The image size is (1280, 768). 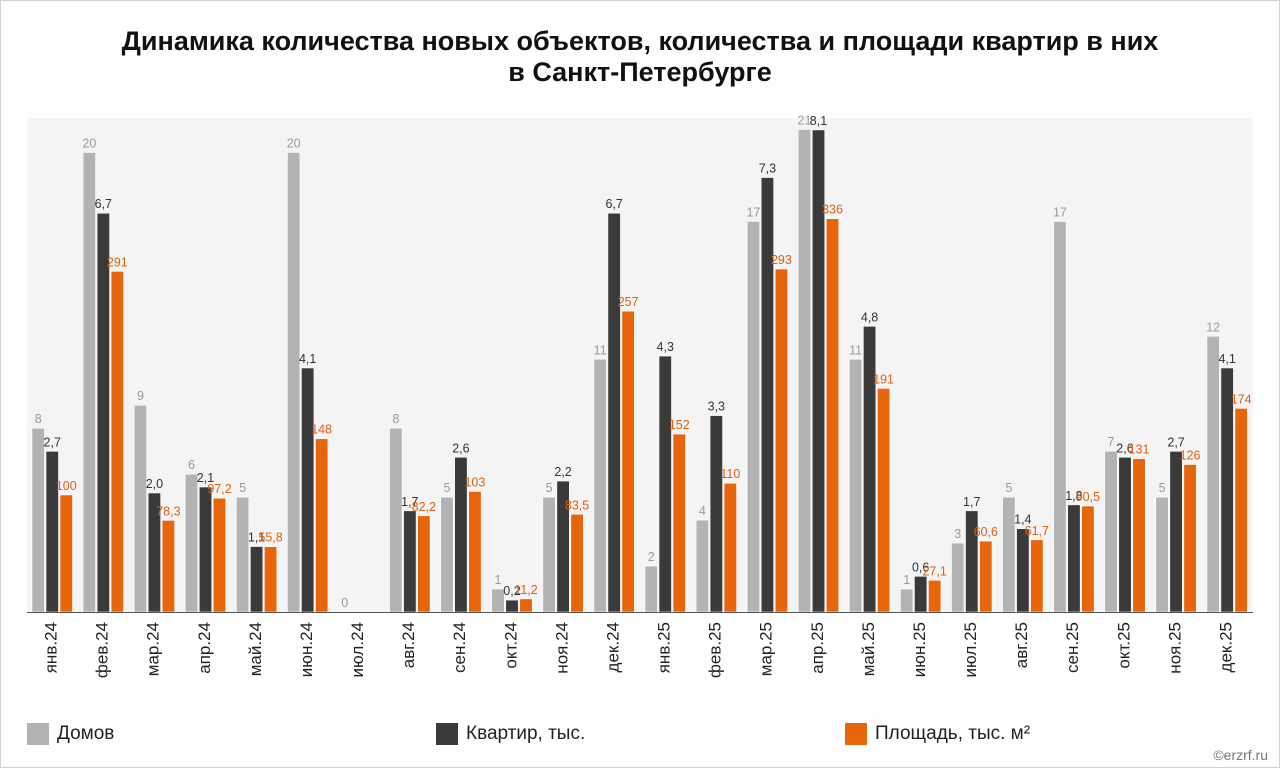 What do you see at coordinates (1139, 450) in the screenshot?
I see `data-label-area: 131` at bounding box center [1139, 450].